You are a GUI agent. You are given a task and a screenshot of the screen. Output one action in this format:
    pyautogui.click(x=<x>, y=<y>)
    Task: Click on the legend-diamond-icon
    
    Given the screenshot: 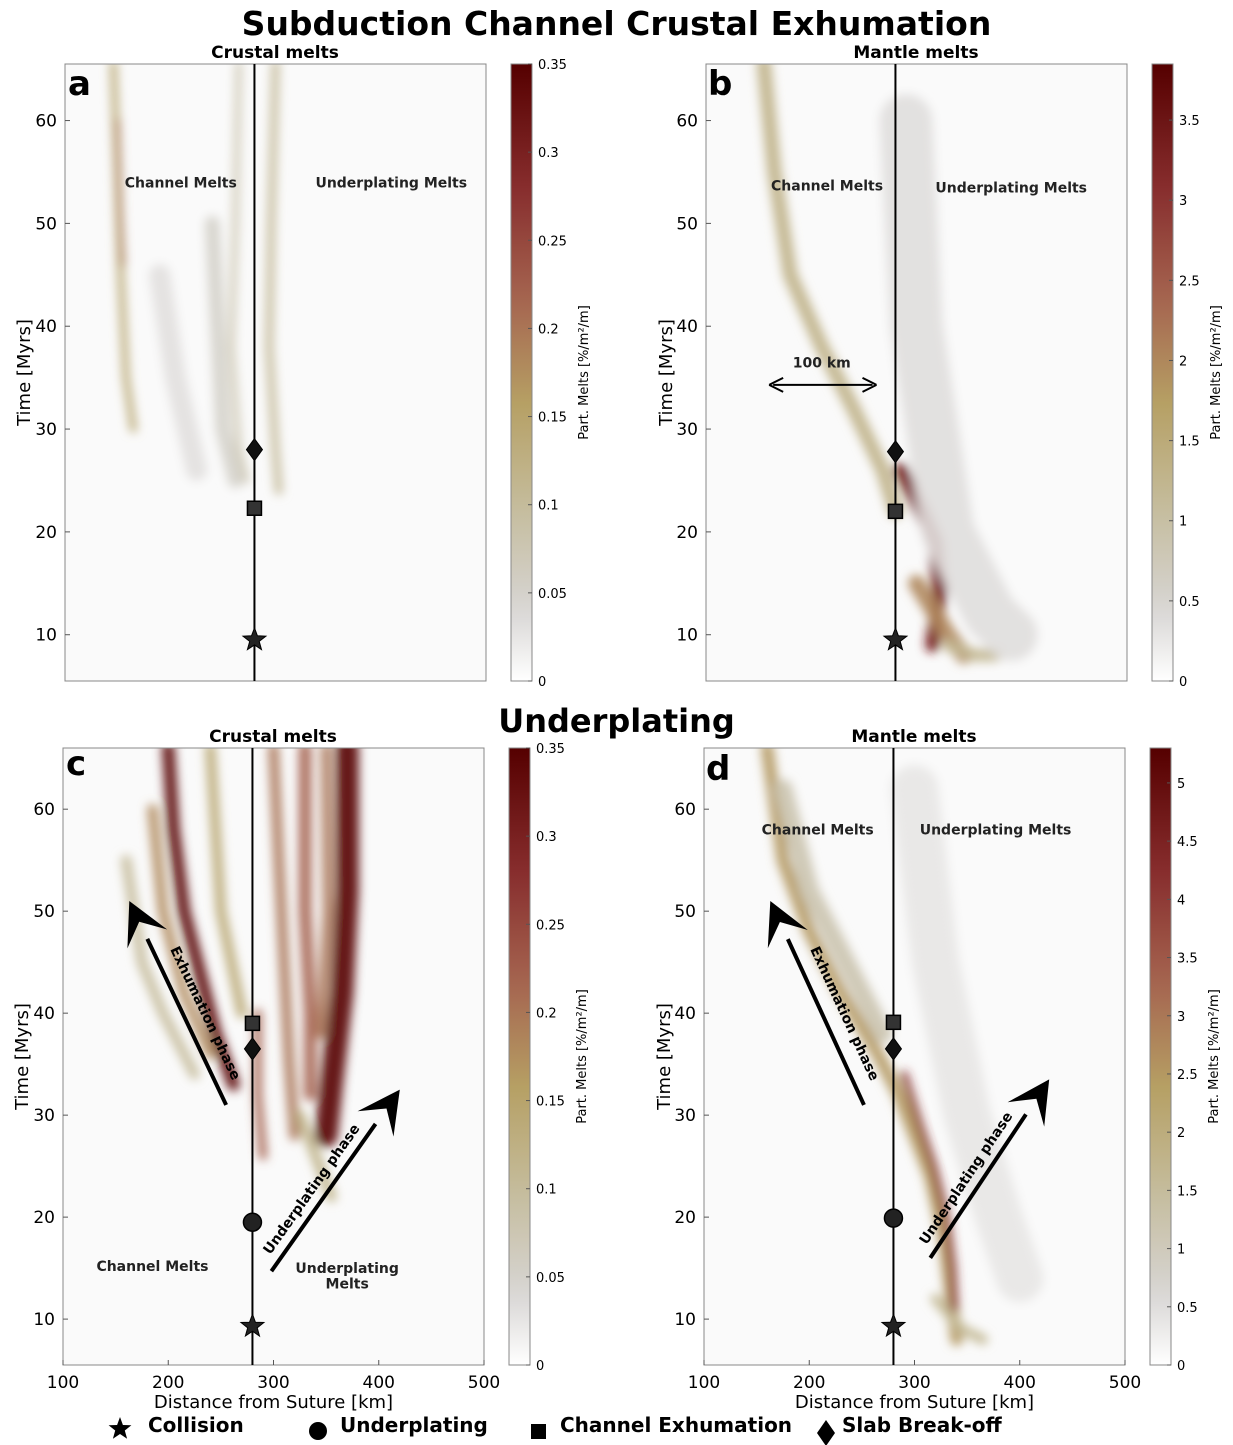 What is the action you would take?
    pyautogui.click(x=826, y=1432)
    